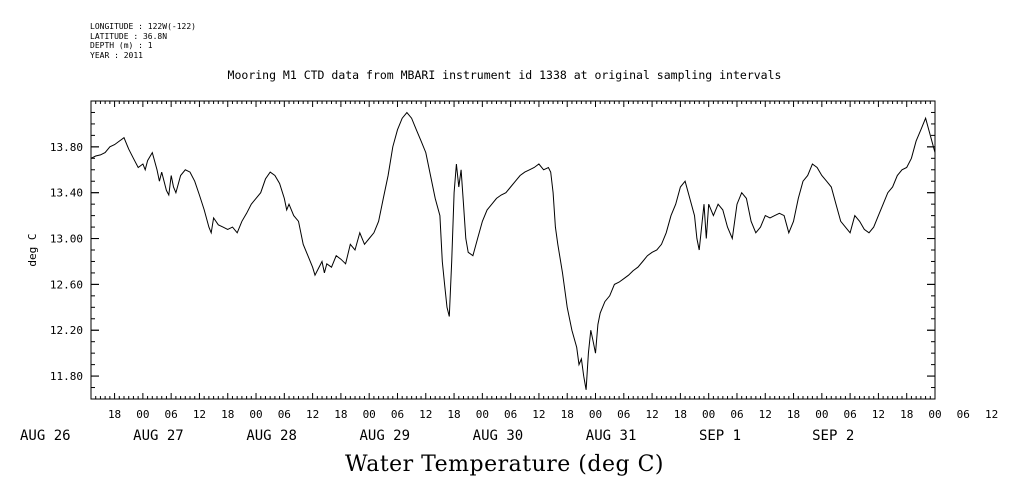 The height and width of the screenshot is (504, 1009). Describe the element at coordinates (129, 36) in the screenshot. I see `latitude-label: LATITUDE : 36.8N` at that location.